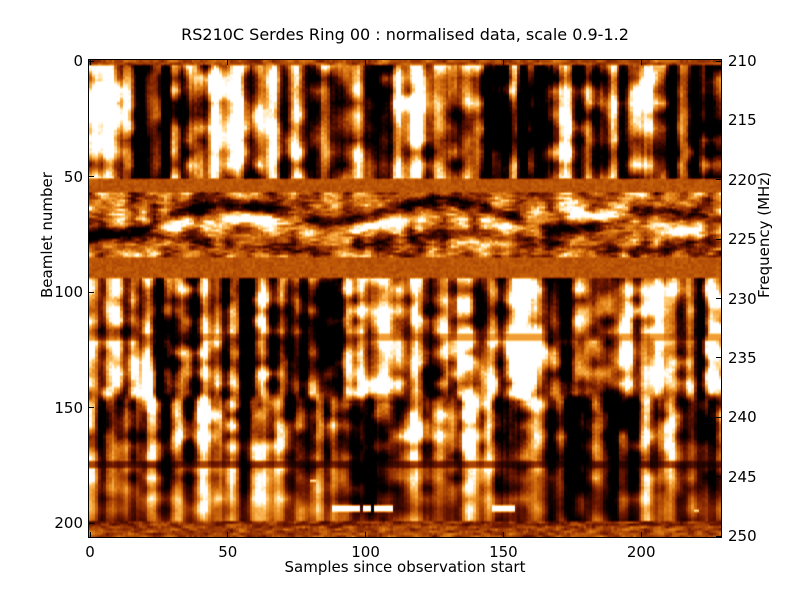  What do you see at coordinates (742, 239) in the screenshot?
I see `y-right-tick-label: 225` at bounding box center [742, 239].